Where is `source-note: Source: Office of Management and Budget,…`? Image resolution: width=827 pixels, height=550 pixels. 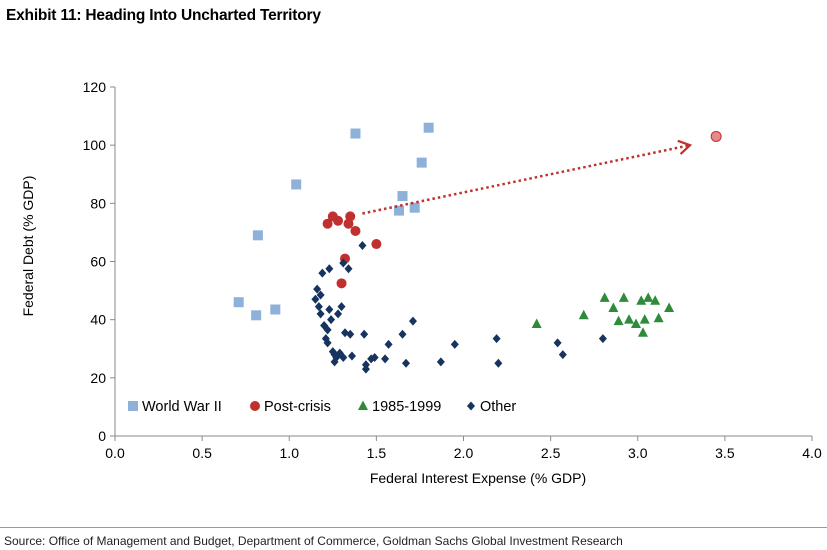
source-note: Source: Office of Management and Budget,… is located at coordinates (313, 541).